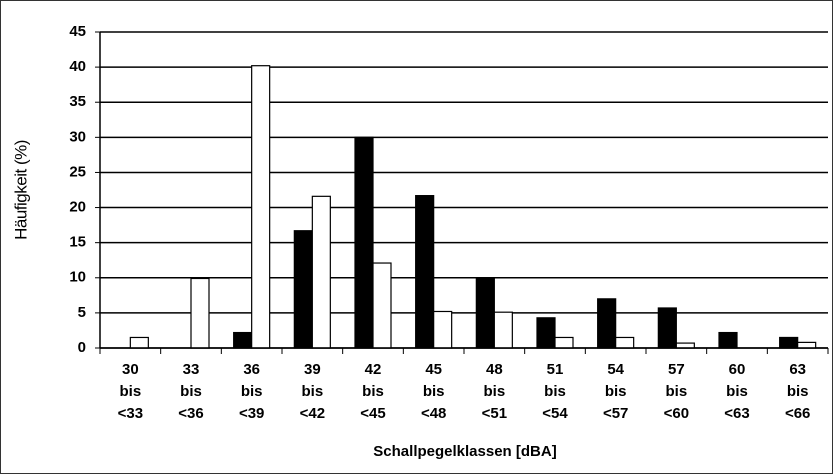  Describe the element at coordinates (373, 369) in the screenshot. I see `x-tick-label: 42` at that location.